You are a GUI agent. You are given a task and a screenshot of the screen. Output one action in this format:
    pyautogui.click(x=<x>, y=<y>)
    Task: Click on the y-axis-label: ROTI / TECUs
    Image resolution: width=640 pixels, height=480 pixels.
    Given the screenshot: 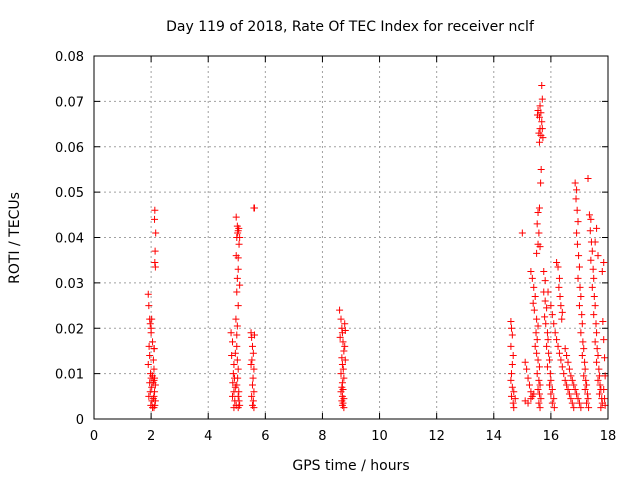 What is the action you would take?
    pyautogui.click(x=15, y=238)
    